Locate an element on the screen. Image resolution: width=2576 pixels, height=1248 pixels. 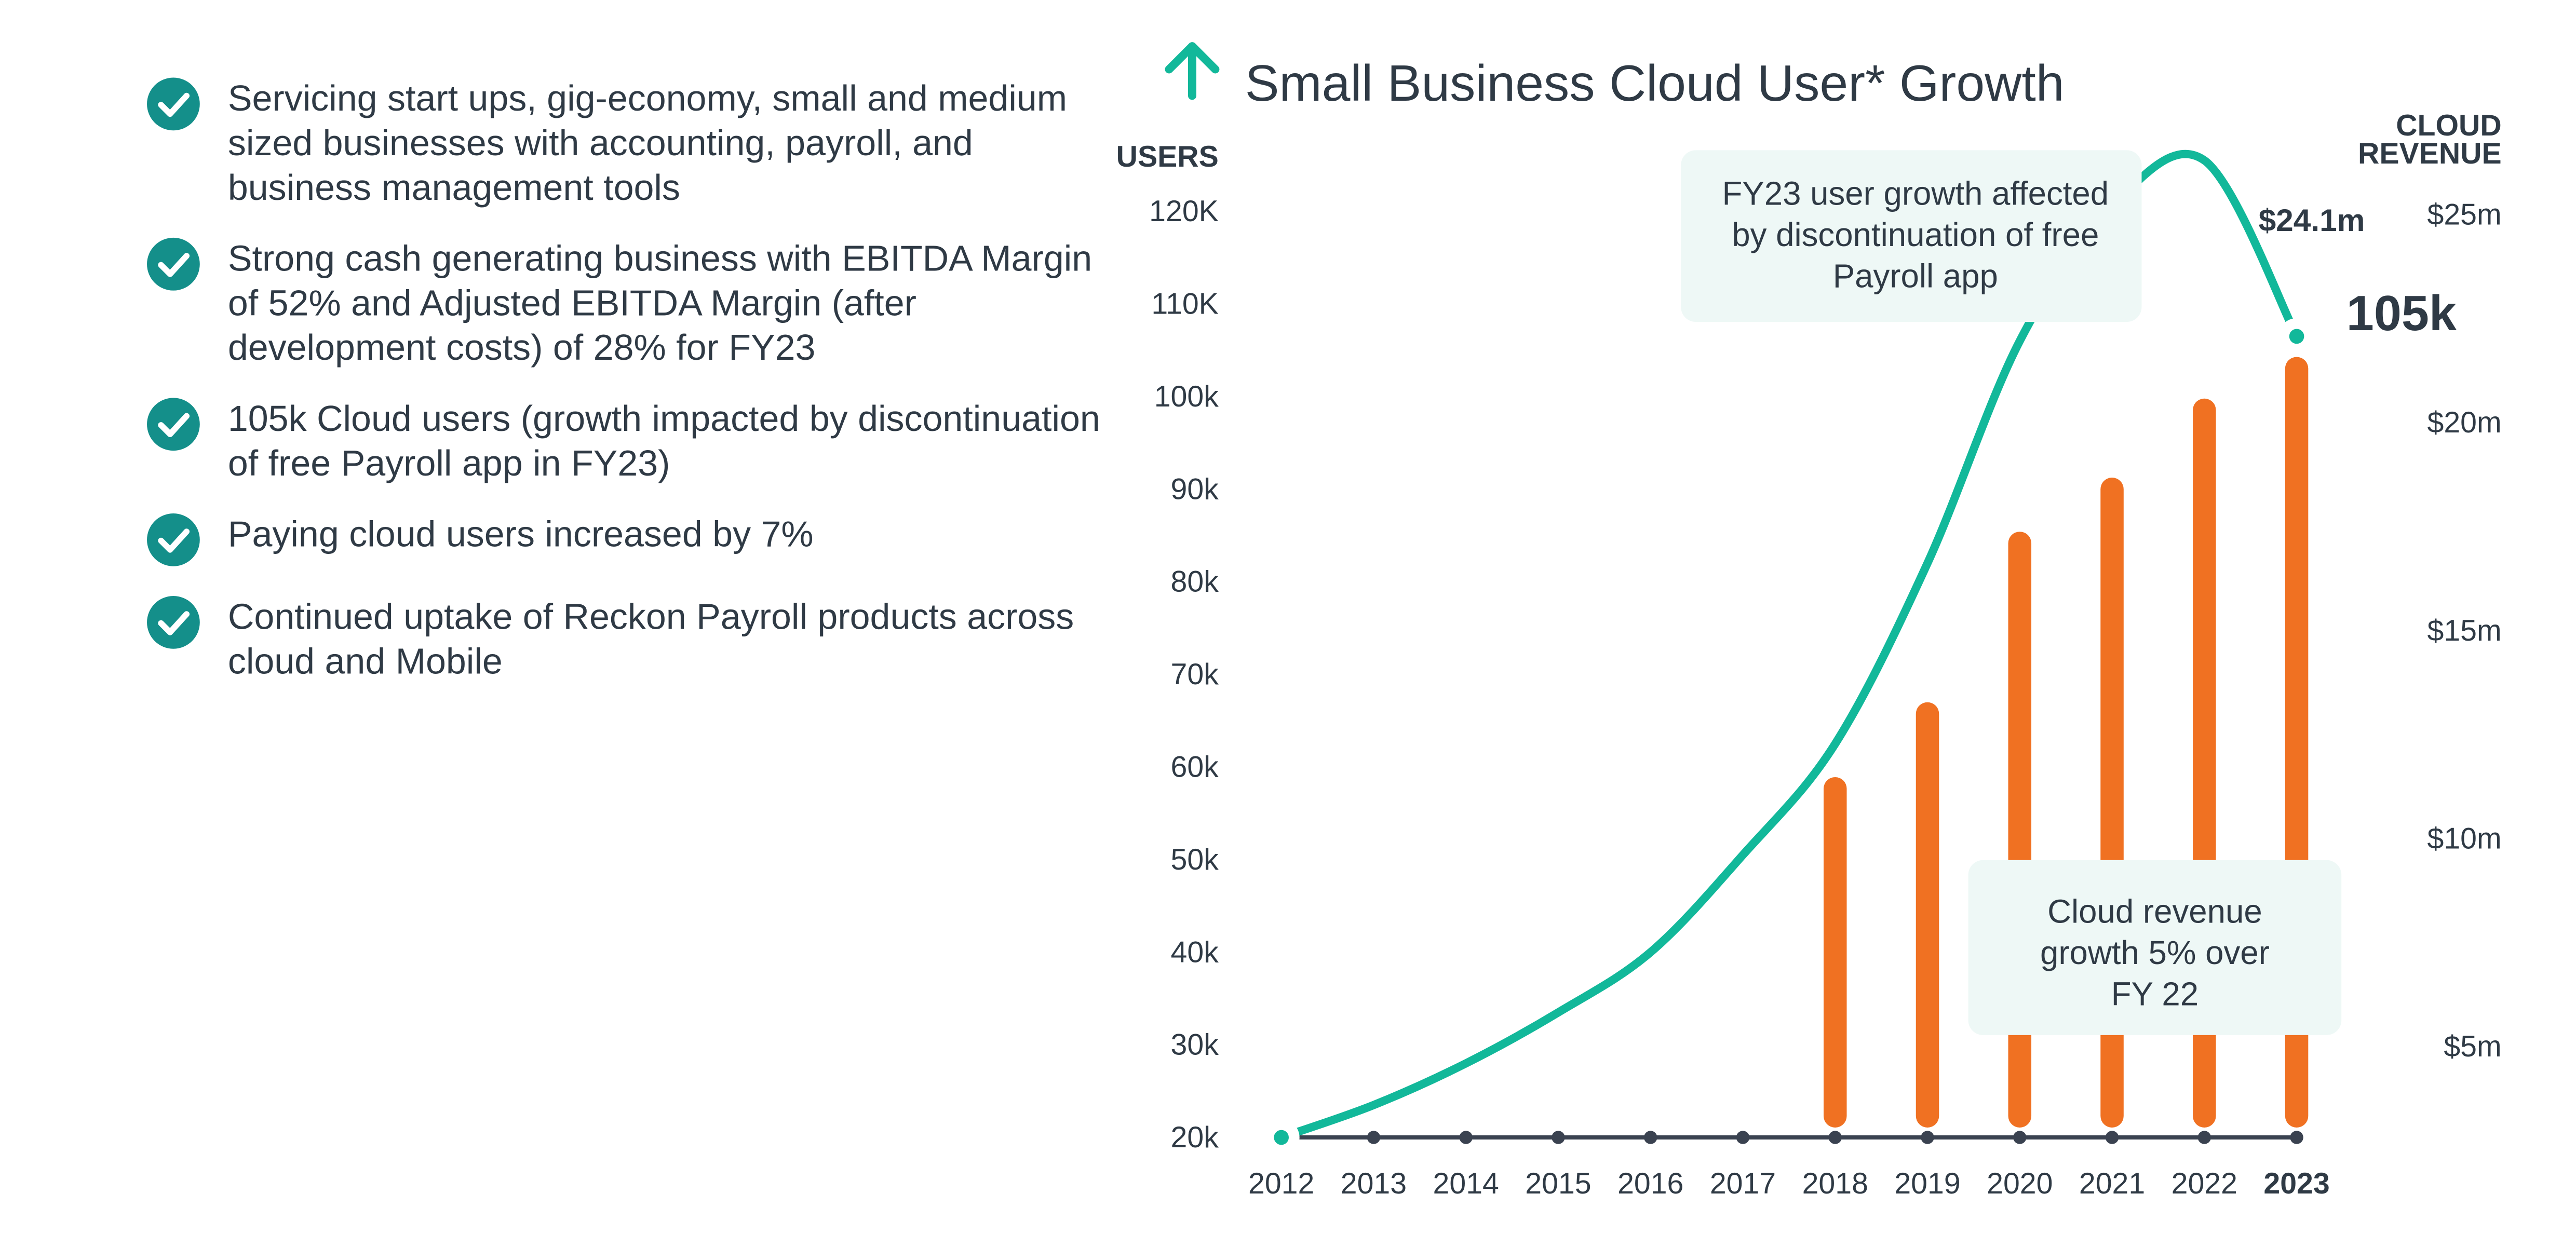
x-tick-label: 2015 is located at coordinates (1558, 1183).